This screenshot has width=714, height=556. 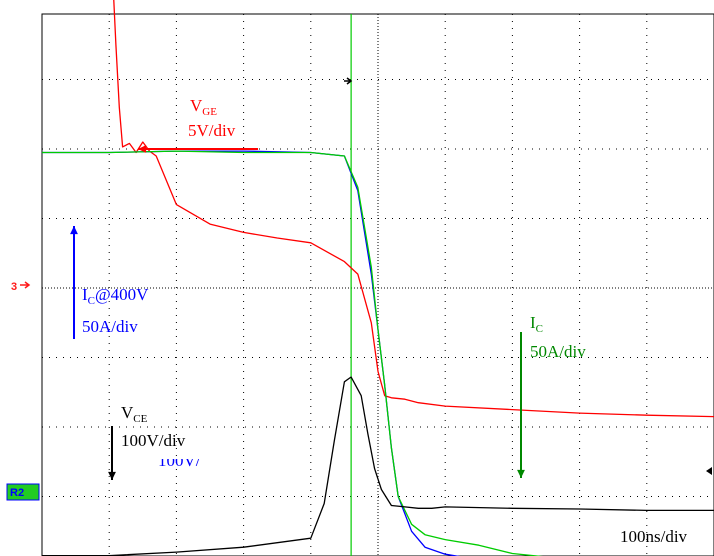 What do you see at coordinates (153, 426) in the screenshot?
I see `vce-annotation: VCE 100V/div` at bounding box center [153, 426].